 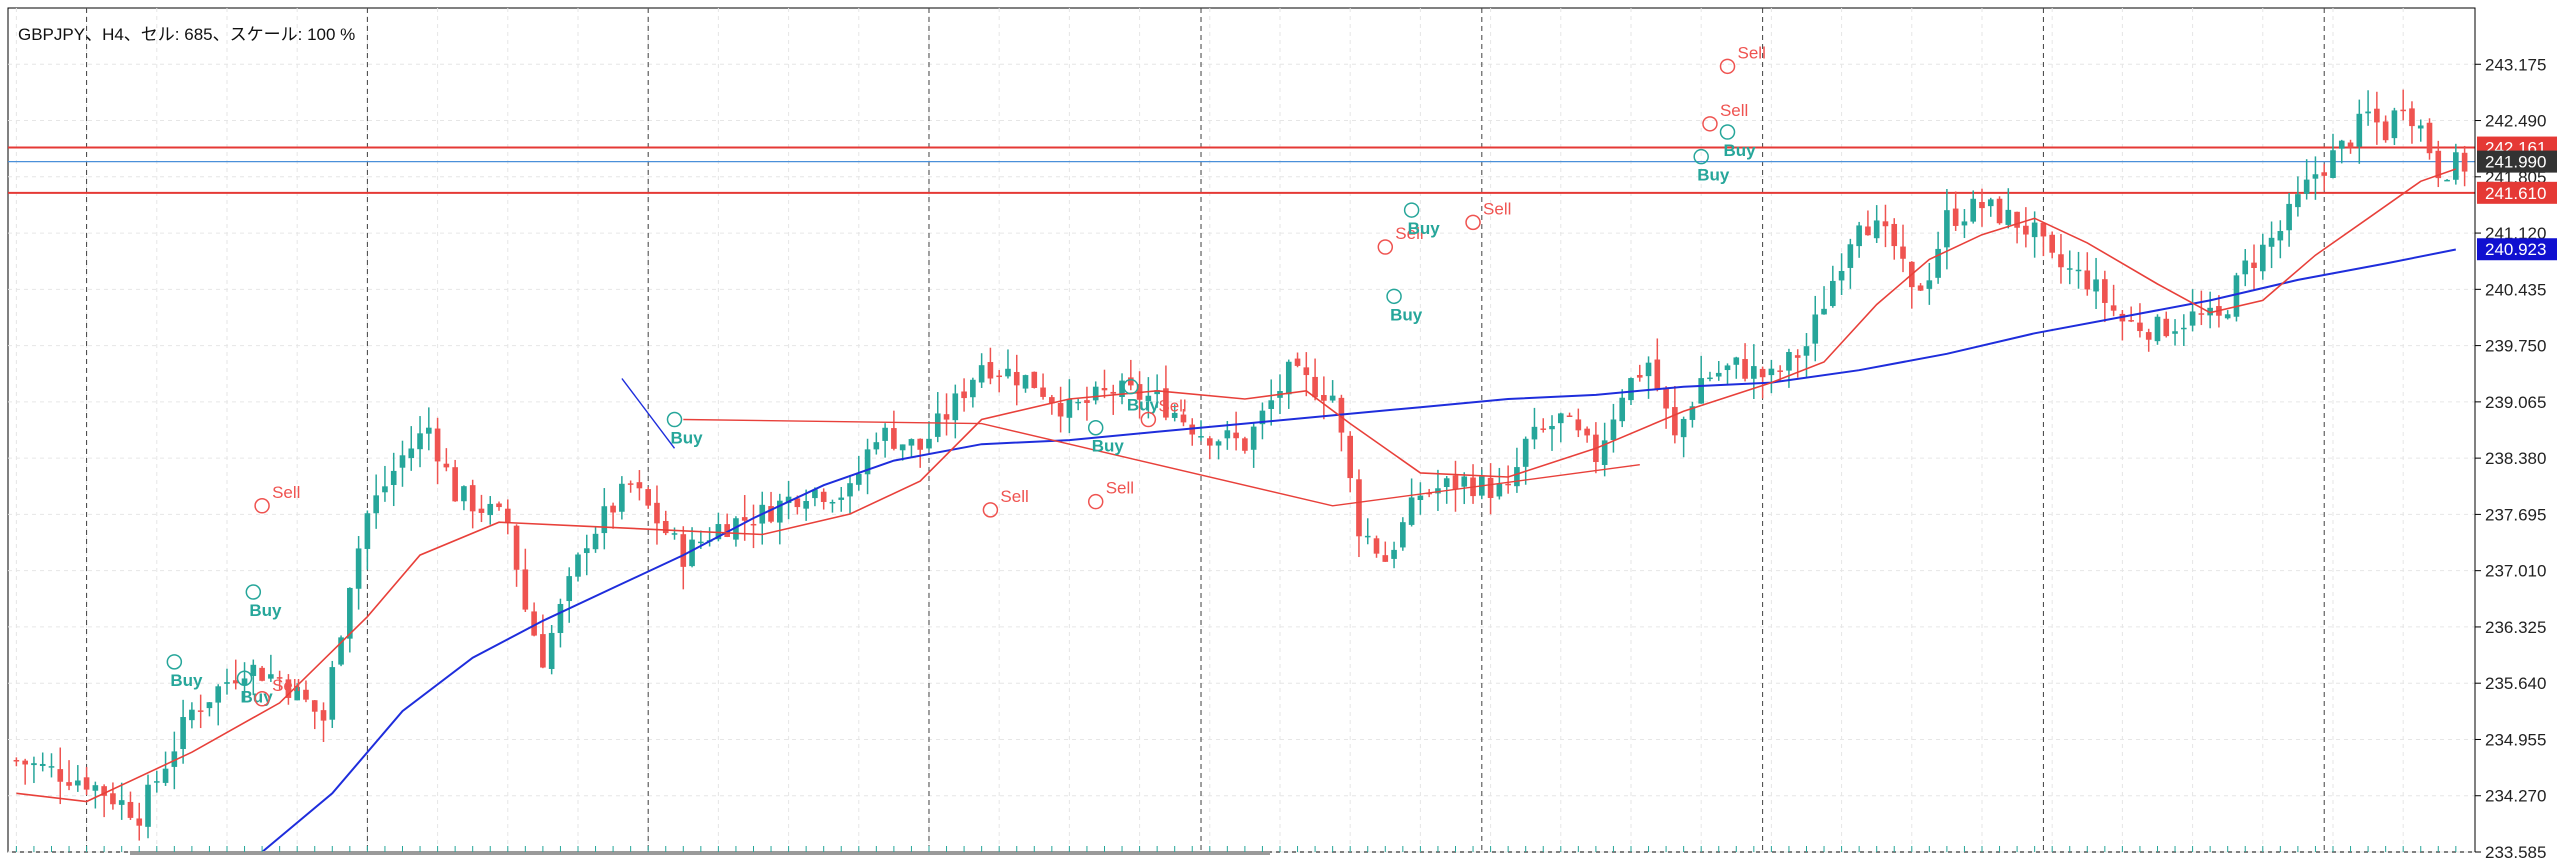 I want to click on price-badge-label: 240.923, so click(x=2515, y=249).